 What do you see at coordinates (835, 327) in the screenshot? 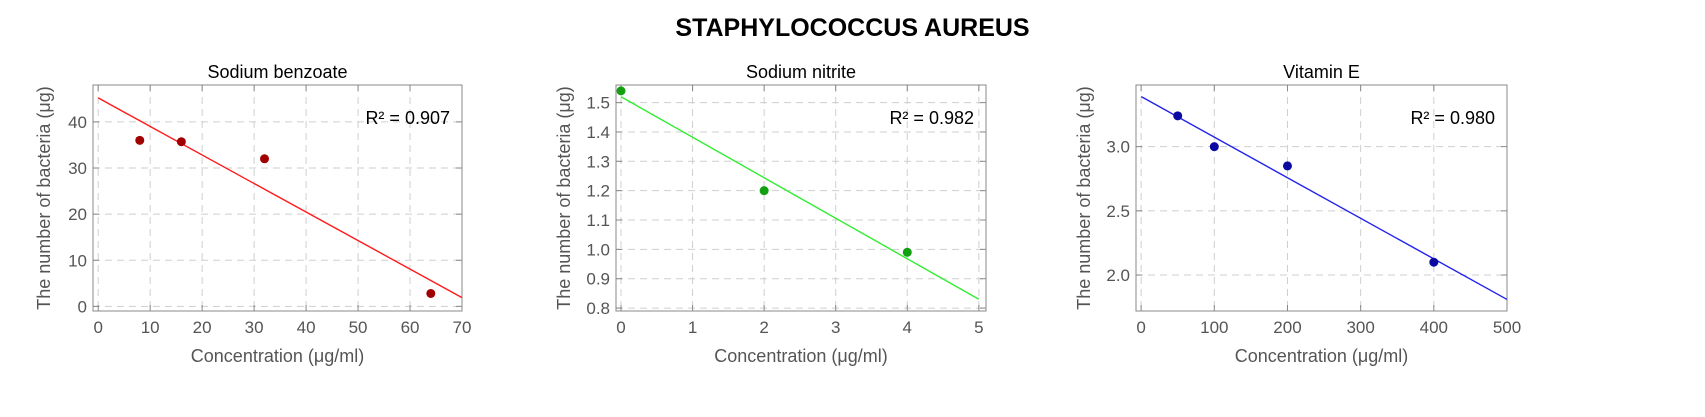
I see `x-tick-label: 3` at bounding box center [835, 327].